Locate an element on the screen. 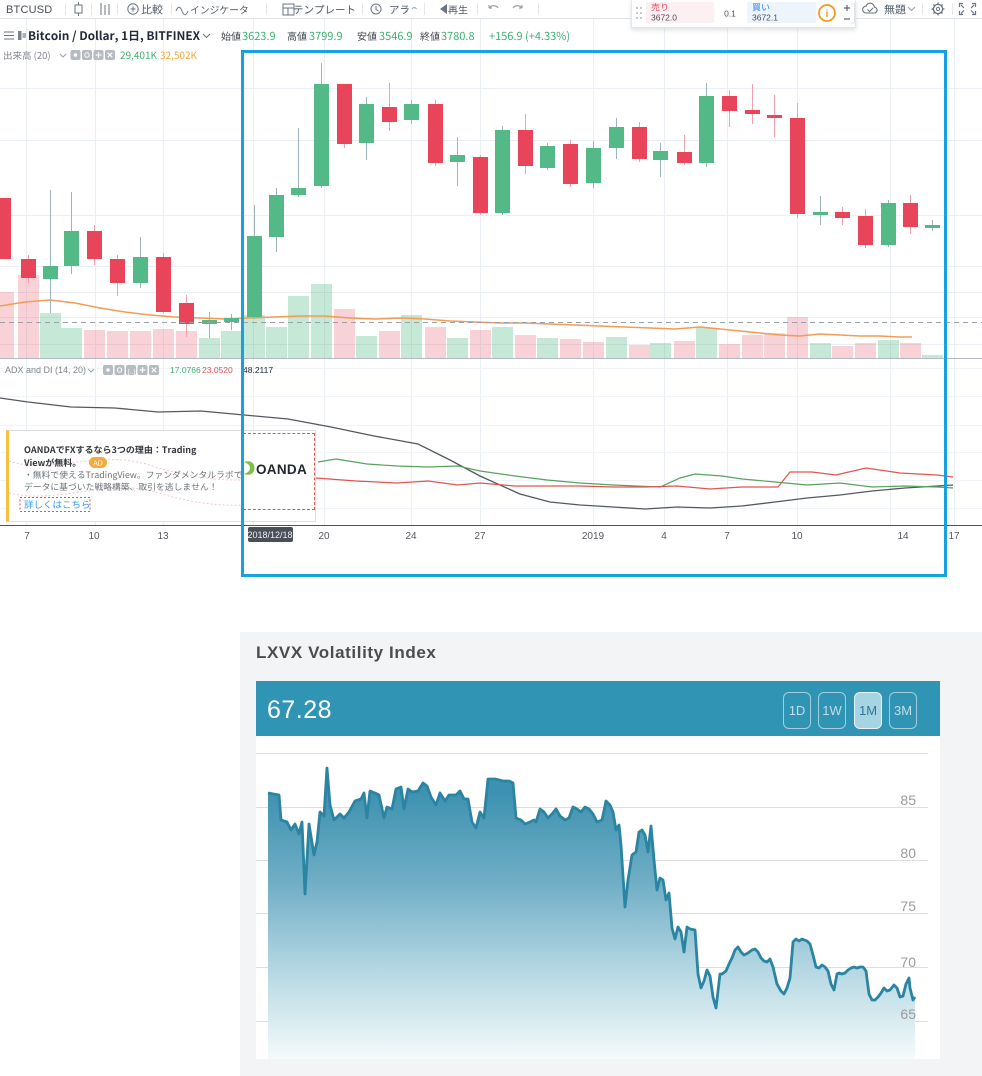  svg-text: 20 is located at coordinates (324, 536).